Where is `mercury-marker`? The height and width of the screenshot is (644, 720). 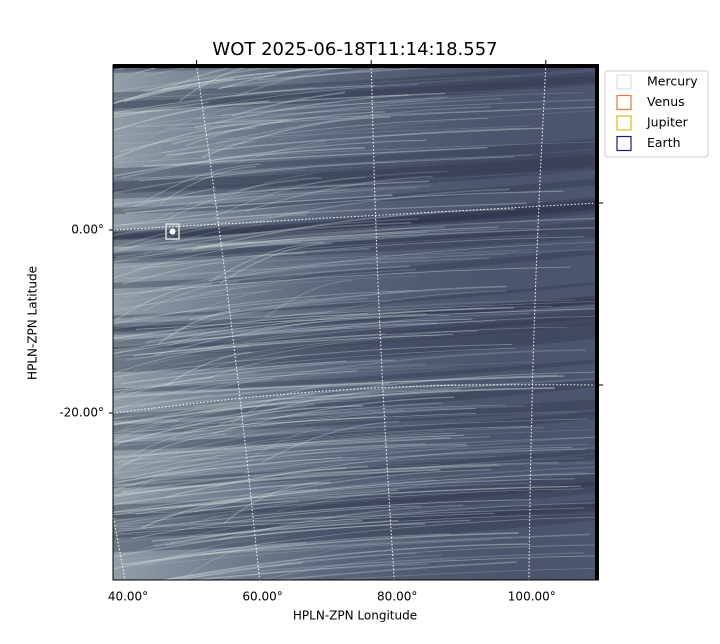 mercury-marker is located at coordinates (172, 231).